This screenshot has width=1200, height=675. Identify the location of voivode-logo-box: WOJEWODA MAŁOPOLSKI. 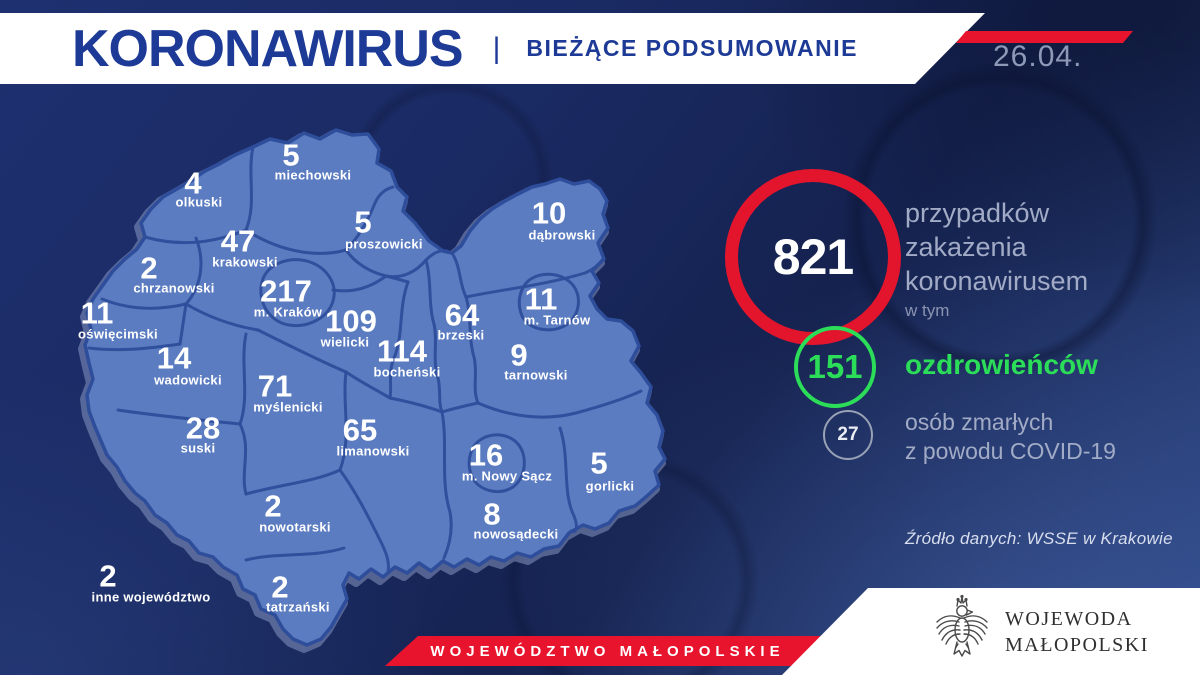
(991, 631).